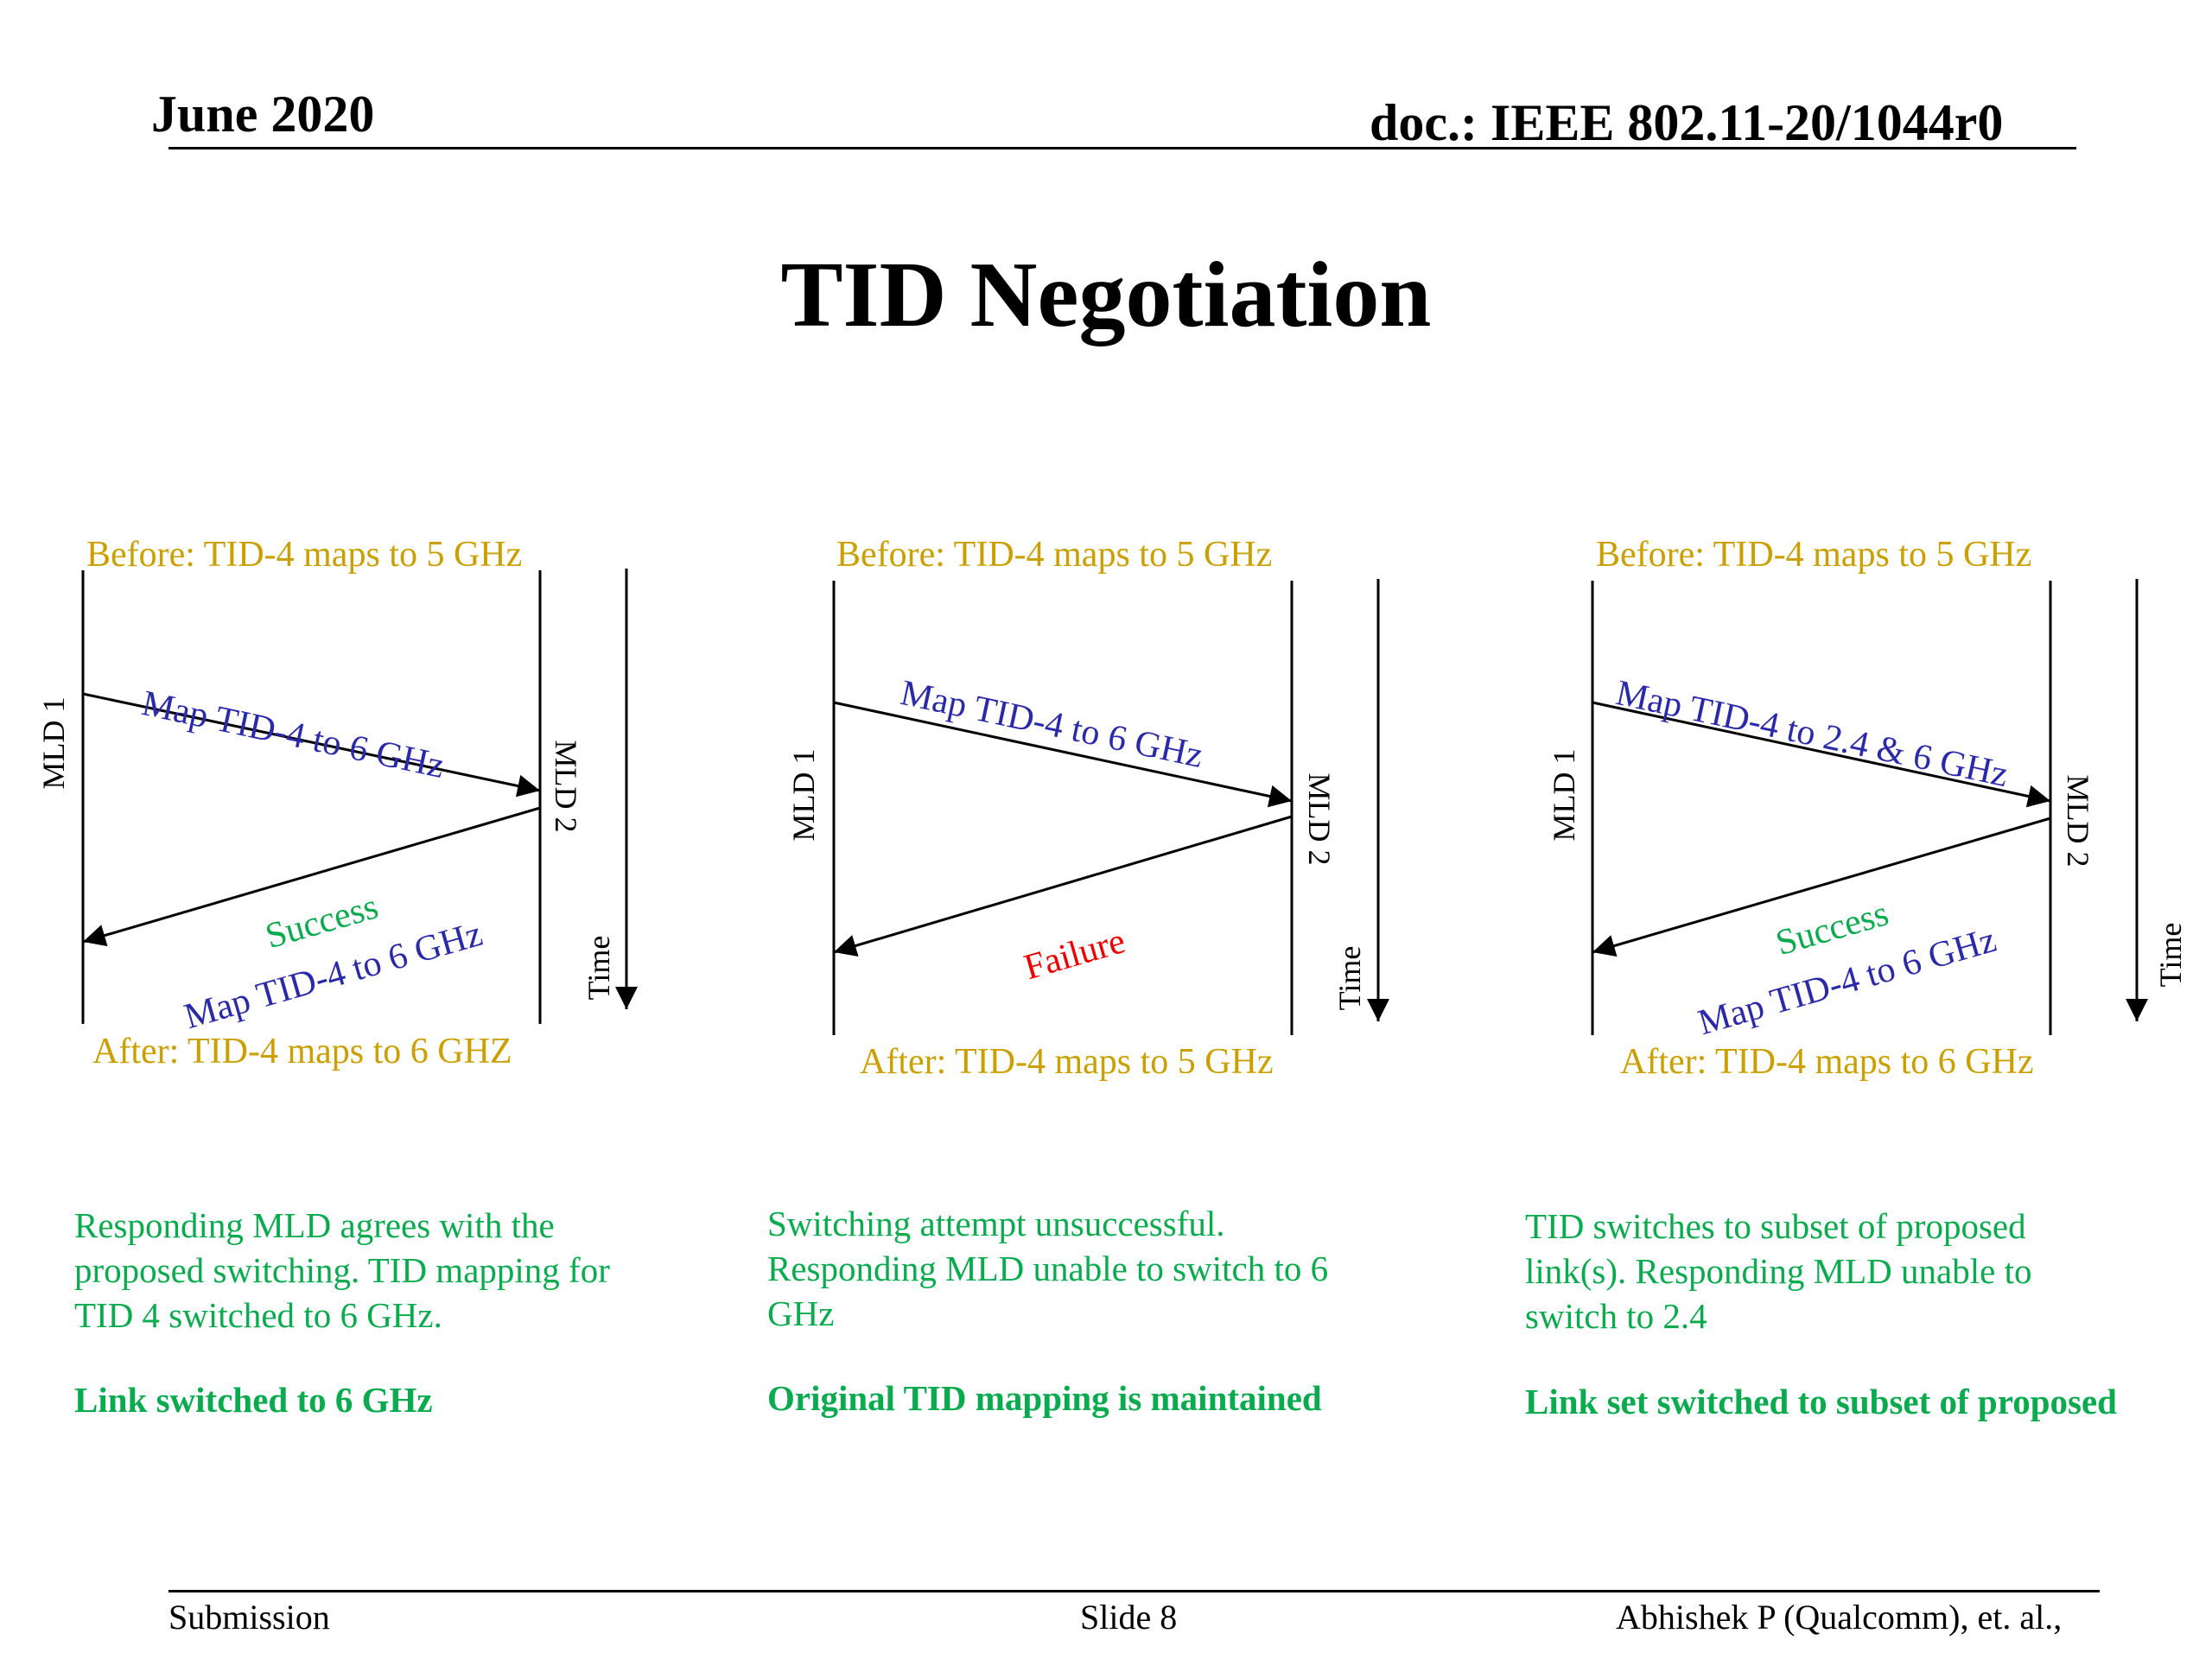  What do you see at coordinates (1122, 148) in the screenshot?
I see `header-rule` at bounding box center [1122, 148].